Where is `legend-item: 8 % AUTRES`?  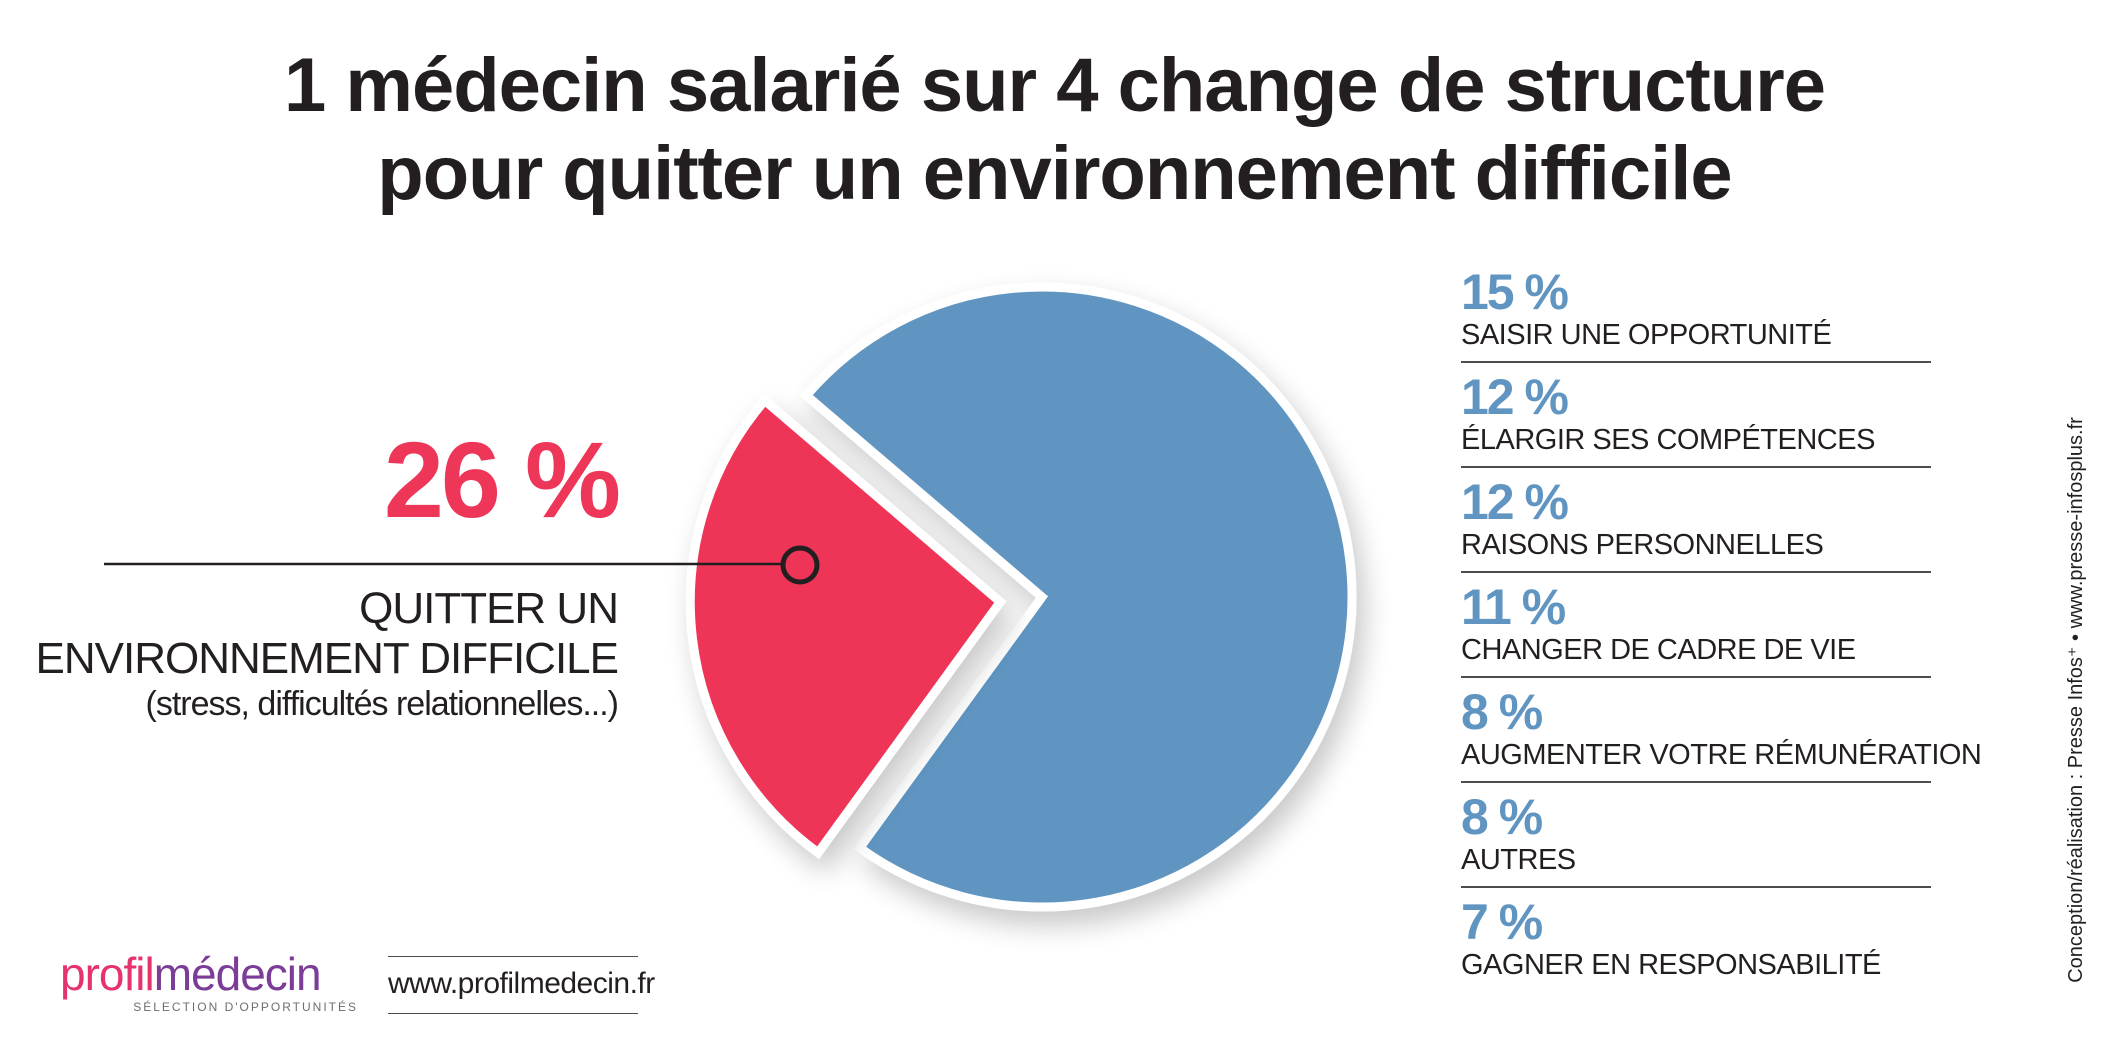
legend-item: 8 % AUTRES is located at coordinates (1696, 835).